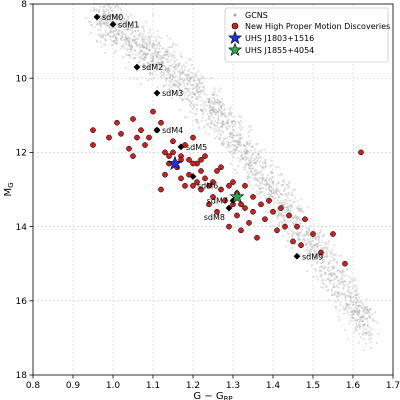 The width and height of the screenshot is (400, 400). I want to click on legend-gcns-marker, so click(235, 15).